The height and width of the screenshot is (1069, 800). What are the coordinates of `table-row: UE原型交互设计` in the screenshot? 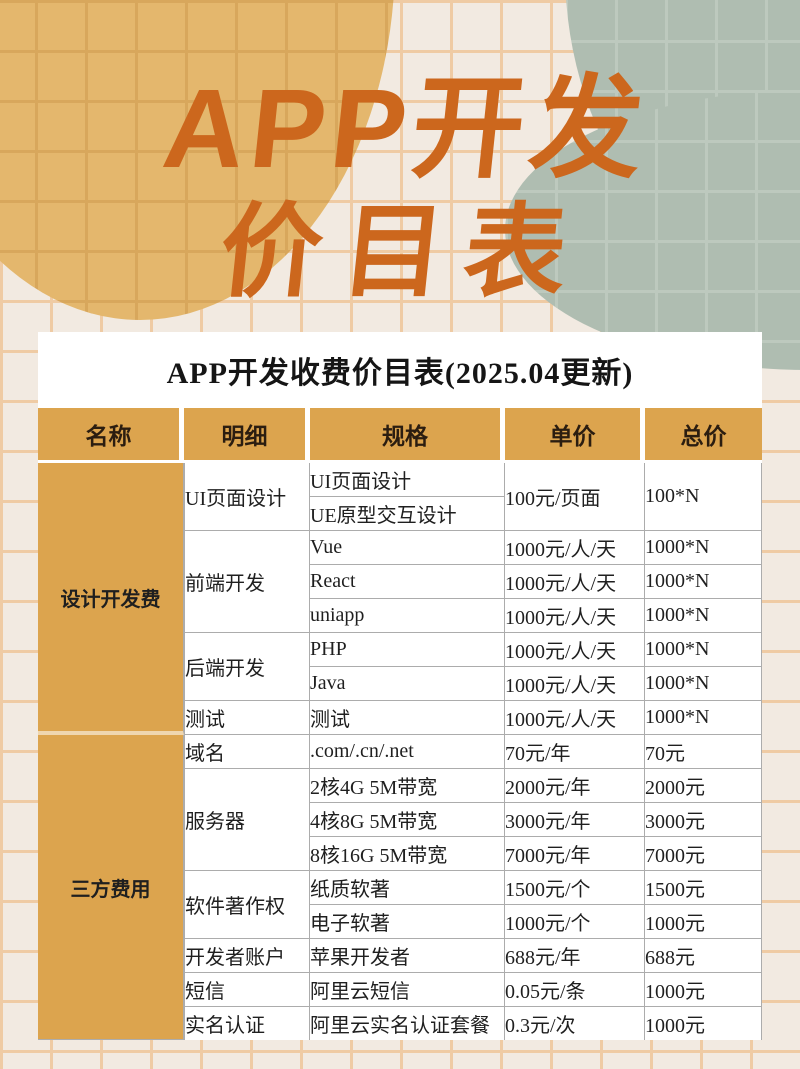 It's located at (400, 514).